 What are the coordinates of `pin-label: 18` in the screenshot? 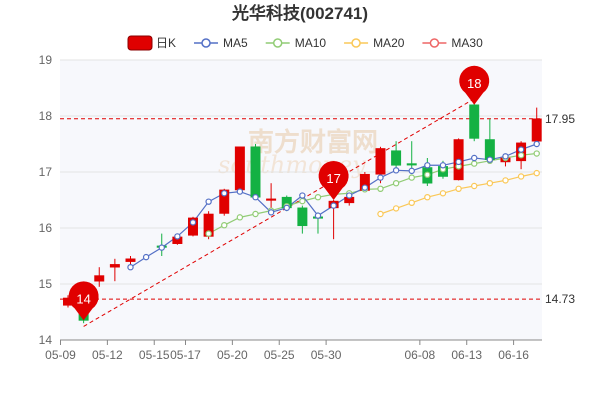 It's located at (474, 83).